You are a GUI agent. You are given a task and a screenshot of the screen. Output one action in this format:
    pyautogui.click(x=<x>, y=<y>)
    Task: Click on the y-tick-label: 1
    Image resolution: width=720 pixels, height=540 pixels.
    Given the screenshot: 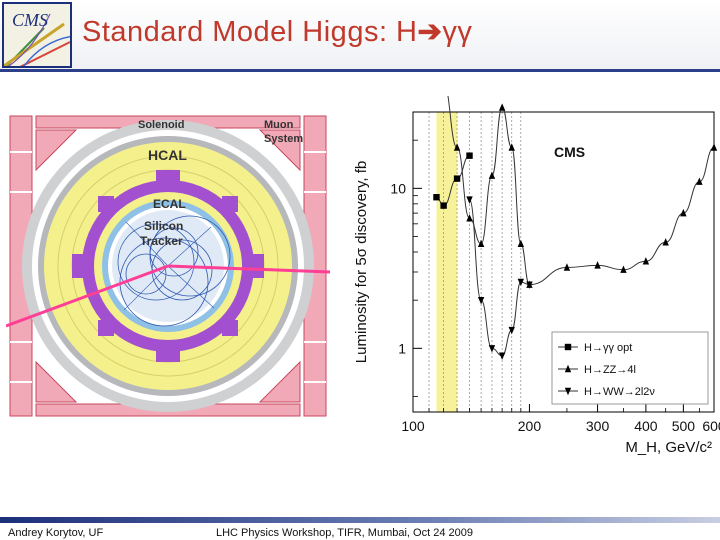 What is the action you would take?
    pyautogui.click(x=402, y=348)
    